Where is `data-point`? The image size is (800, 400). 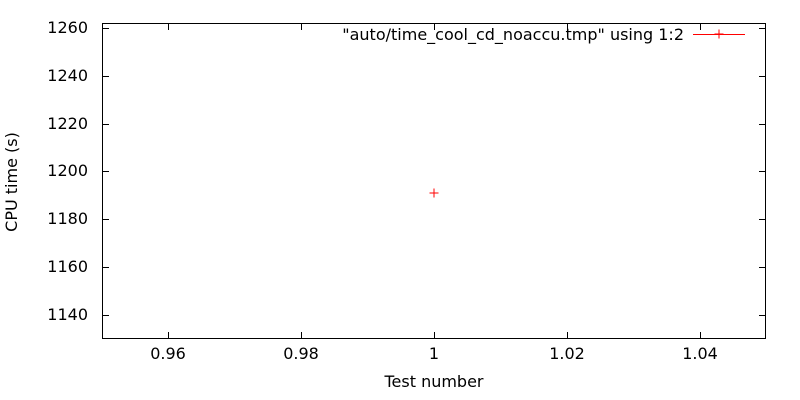
data-point is located at coordinates (434, 193).